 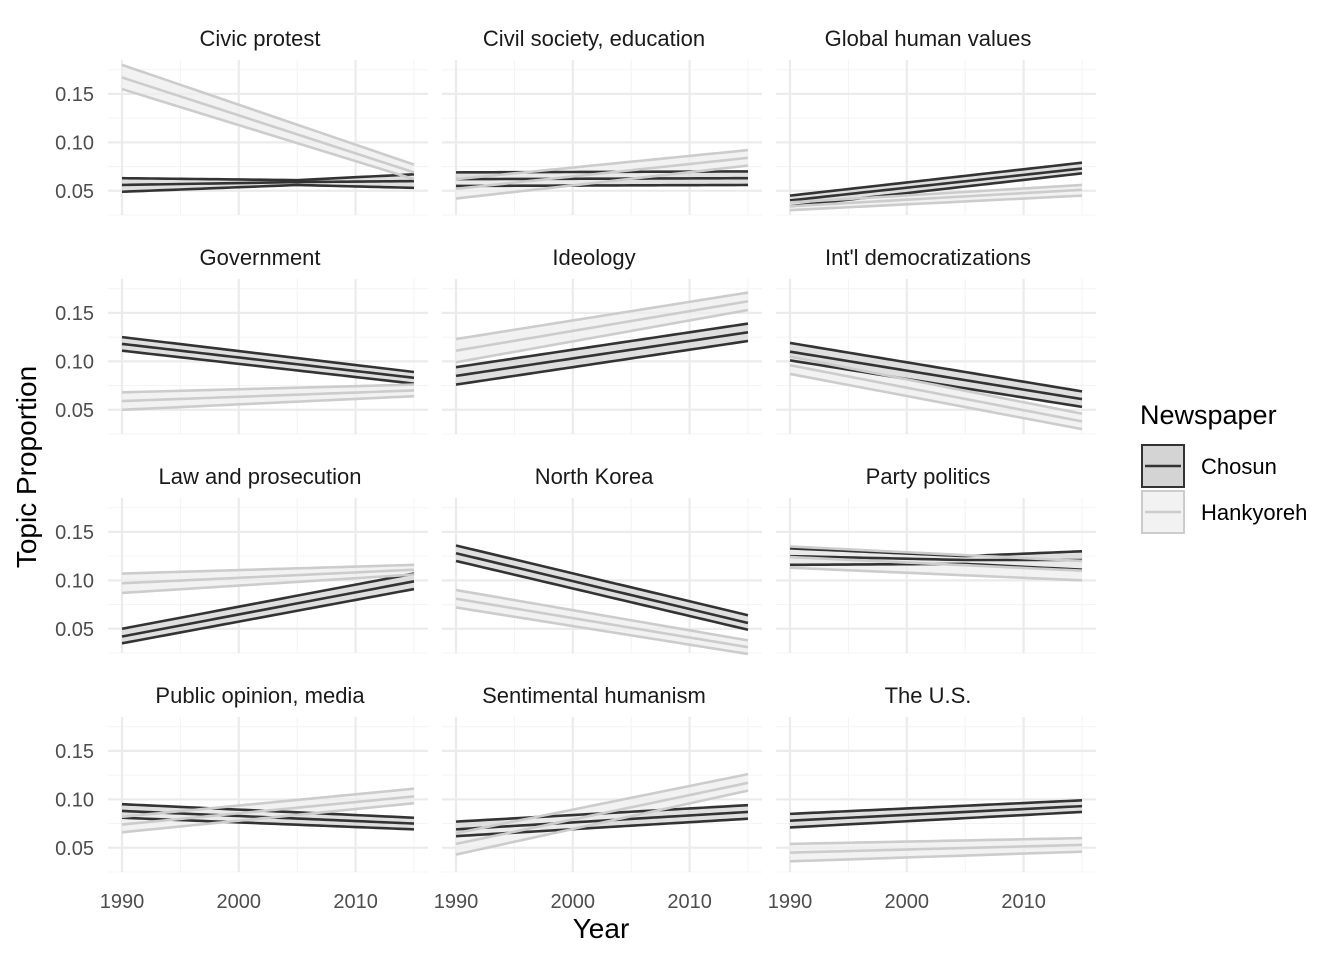 I want to click on panel-title: Civic protest, so click(x=259, y=38).